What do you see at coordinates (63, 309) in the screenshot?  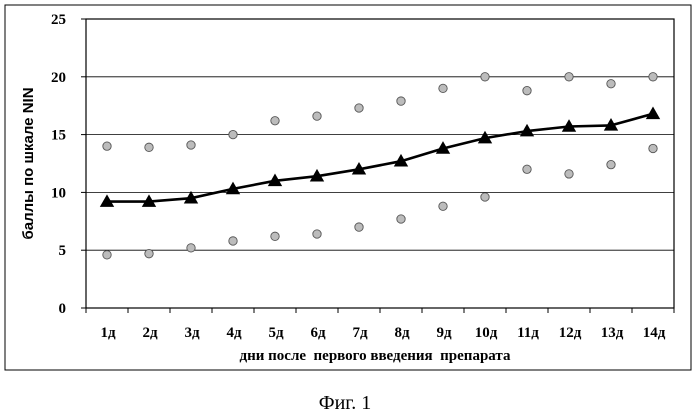 I see `y-tick-label: 0` at bounding box center [63, 309].